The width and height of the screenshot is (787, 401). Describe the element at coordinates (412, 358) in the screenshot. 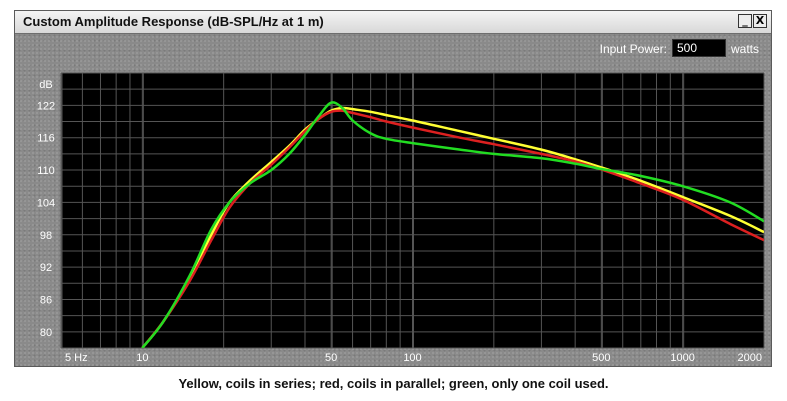

I see `x-tick-label: 100` at that location.